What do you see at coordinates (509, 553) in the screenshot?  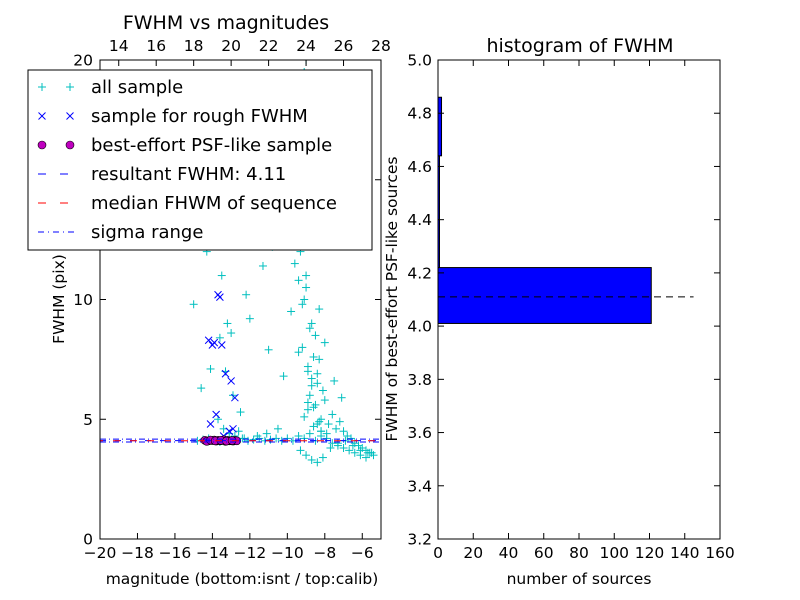 I see `x-tick-label: 40` at bounding box center [509, 553].